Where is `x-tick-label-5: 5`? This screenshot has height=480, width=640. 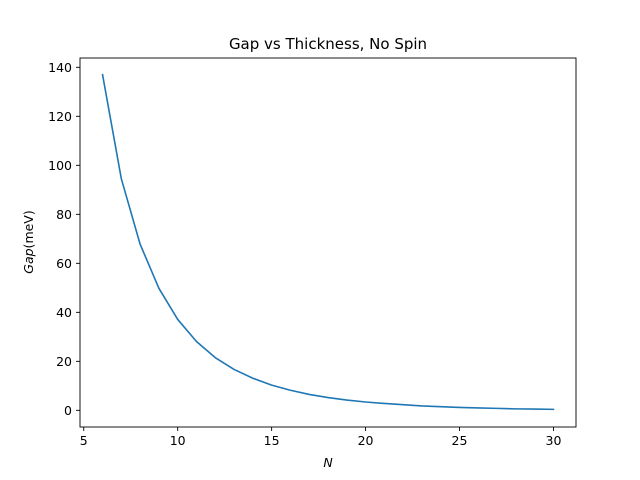
x-tick-label-5: 5 is located at coordinates (84, 440).